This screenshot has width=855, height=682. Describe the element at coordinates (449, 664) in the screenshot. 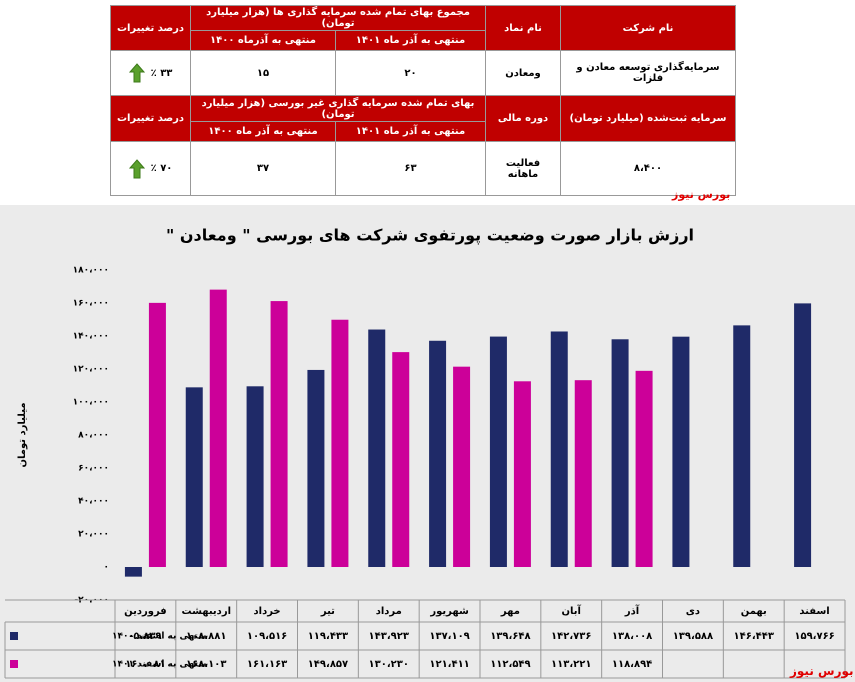

I see `value-label: ۱۲۱،۴۱۱` at that location.